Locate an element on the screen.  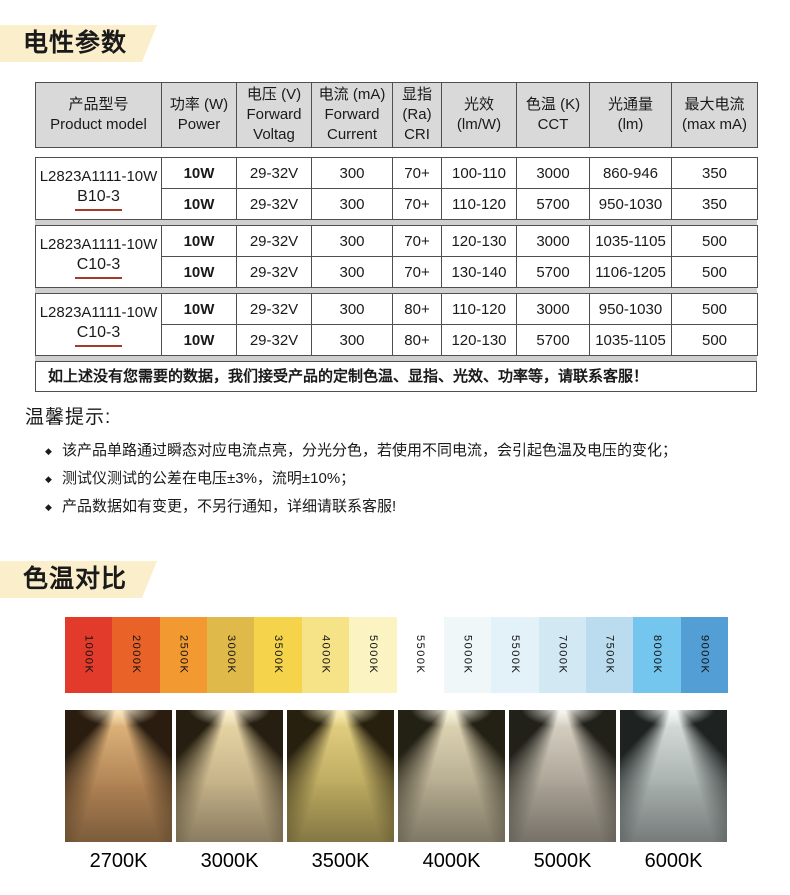
cell-flux: 950-1030 is located at coordinates (630, 309).